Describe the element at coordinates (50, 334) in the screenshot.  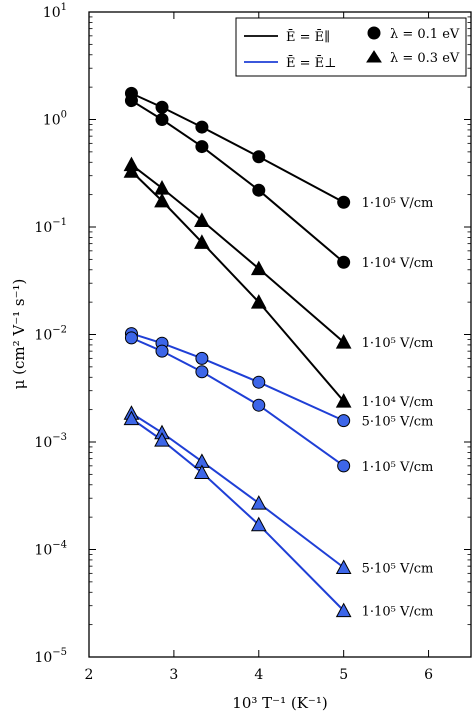
I see `y-tick-label: 10⁻²` at that location.